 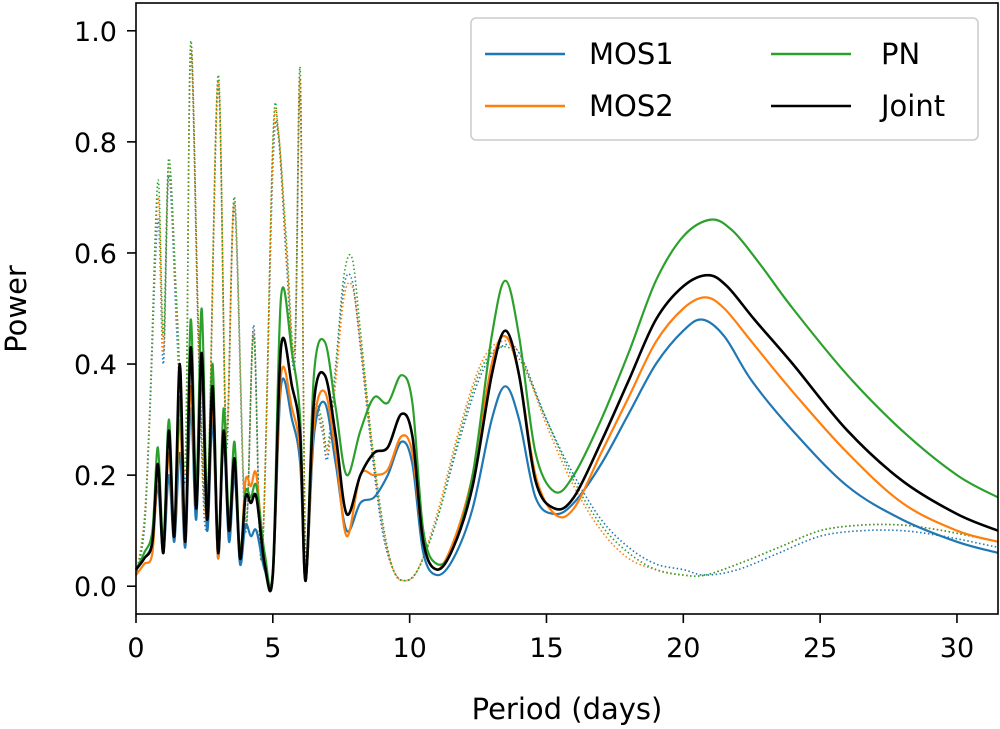 I want to click on x-tick-label: 20, so click(x=683, y=648).